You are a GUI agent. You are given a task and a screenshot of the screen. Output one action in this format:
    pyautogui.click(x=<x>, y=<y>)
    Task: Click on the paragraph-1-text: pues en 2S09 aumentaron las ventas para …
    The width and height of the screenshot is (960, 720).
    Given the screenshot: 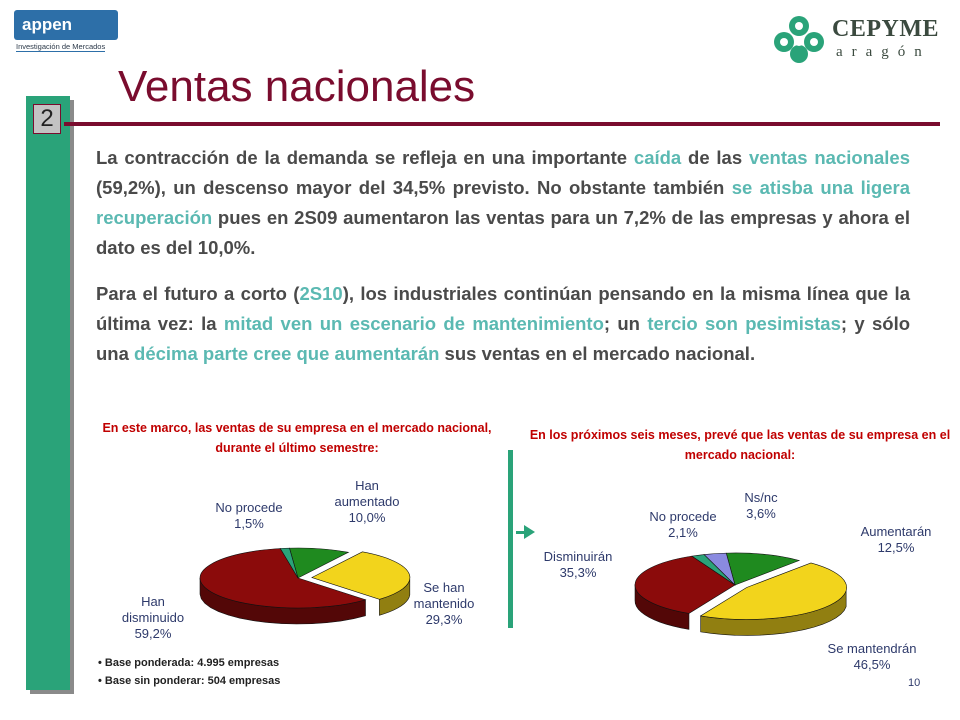 What is the action you would take?
    pyautogui.click(x=503, y=232)
    